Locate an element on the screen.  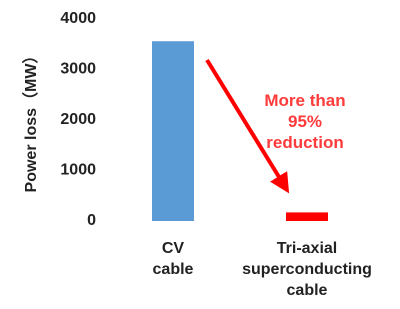
arrow is located at coordinates (247, 126).